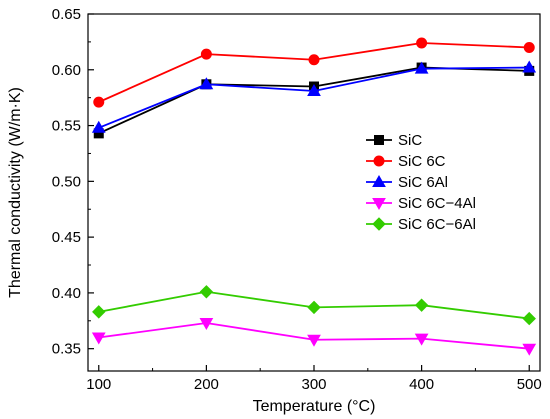  What do you see at coordinates (206, 384) in the screenshot?
I see `x-tick-label: 200` at bounding box center [206, 384].